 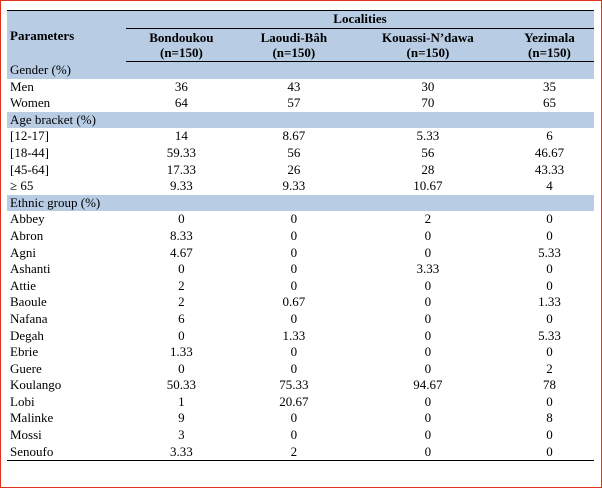 I want to click on table-row: Guere 0 0 0 2, so click(x=300, y=369).